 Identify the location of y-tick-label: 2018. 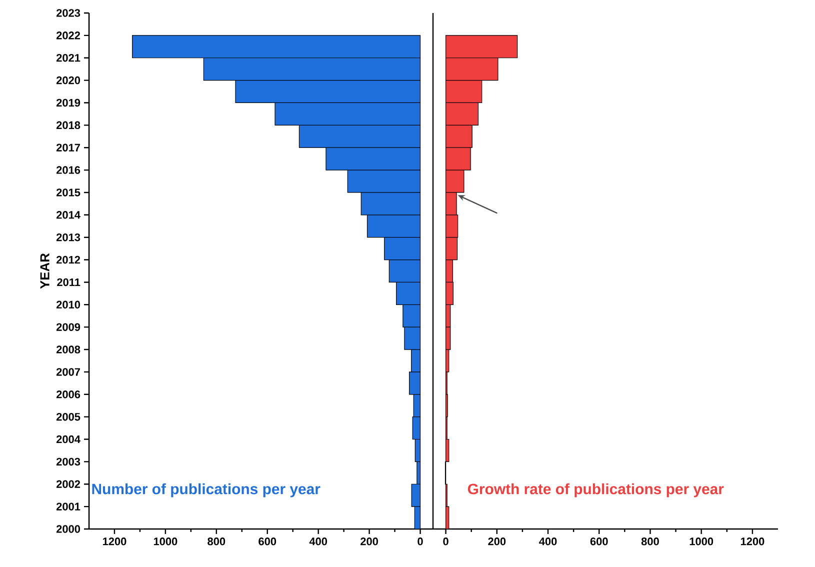
(68, 125).